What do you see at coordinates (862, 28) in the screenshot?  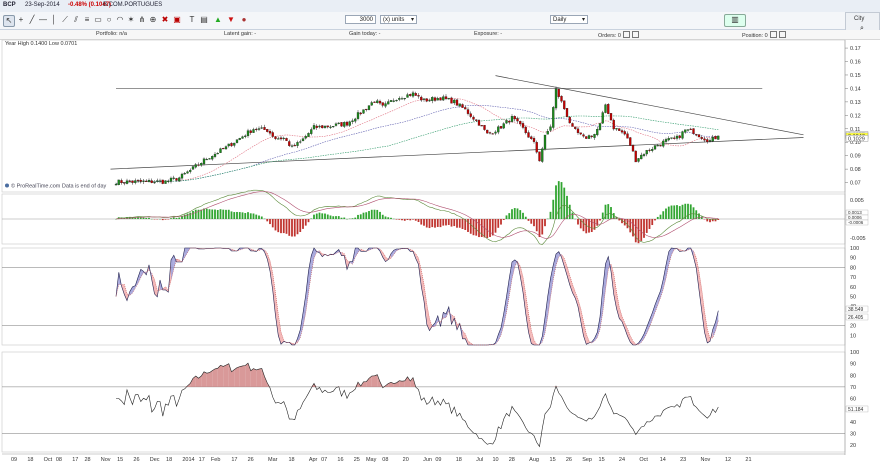 I see `search-icon: ⌕` at bounding box center [862, 28].